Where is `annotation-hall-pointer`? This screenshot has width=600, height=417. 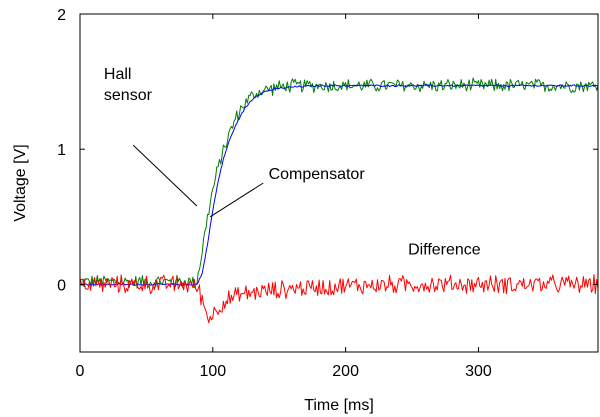 annotation-hall-pointer is located at coordinates (165, 175).